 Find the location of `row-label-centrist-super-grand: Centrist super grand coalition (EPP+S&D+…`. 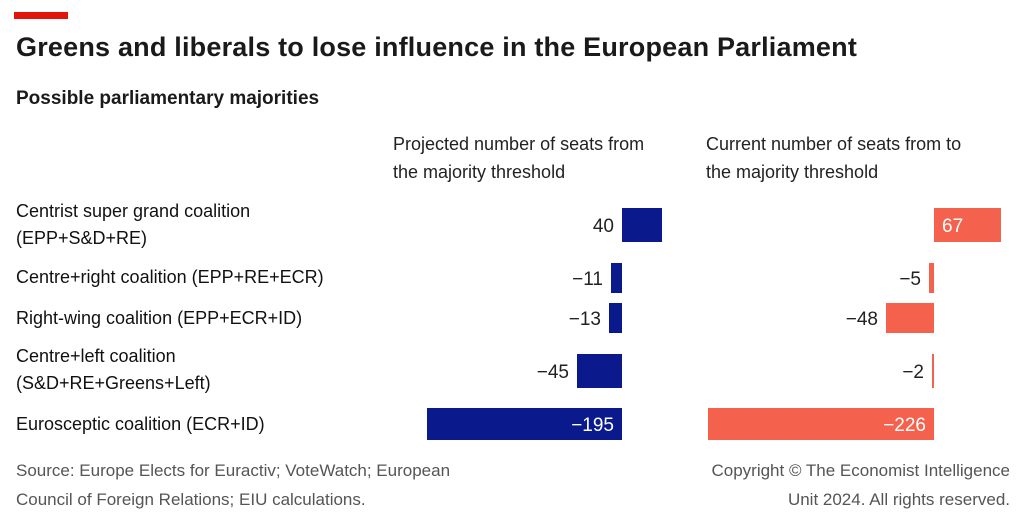

row-label-centrist-super-grand: Centrist super grand coalition (EPP+S&D+… is located at coordinates (133, 225).